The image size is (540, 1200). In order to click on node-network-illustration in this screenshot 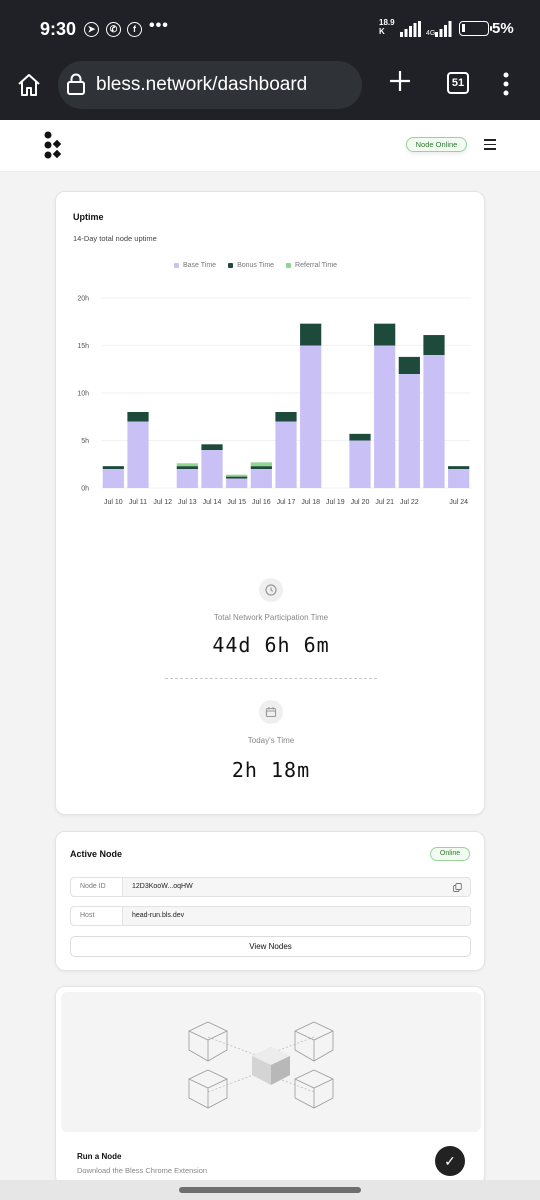, I will do `click(271, 1062)`.